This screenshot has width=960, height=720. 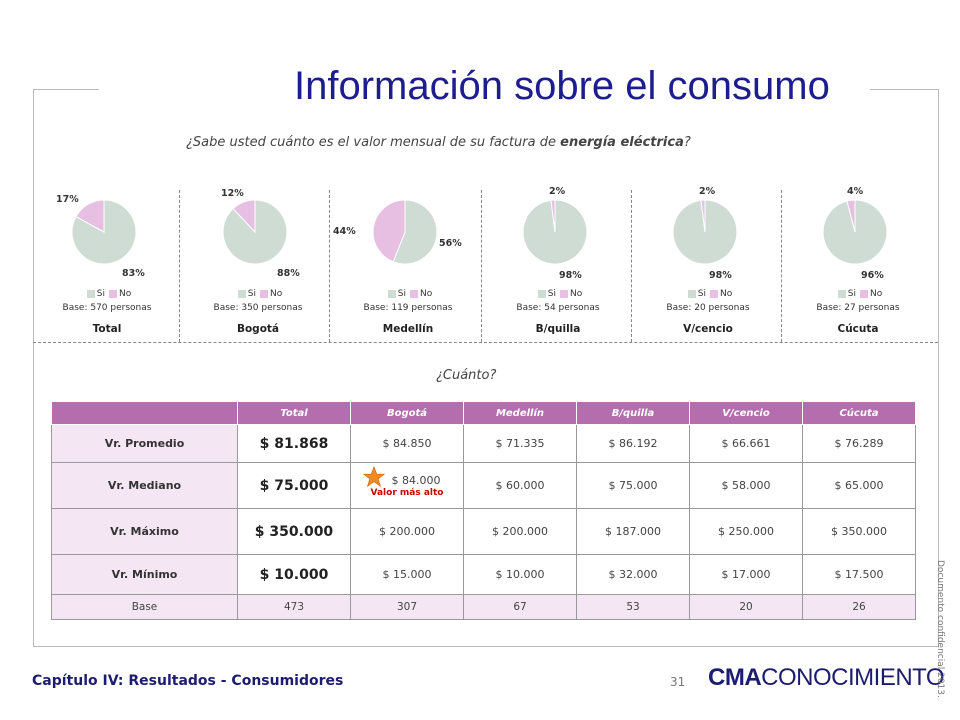 What do you see at coordinates (374, 477) in the screenshot?
I see `star-icon` at bounding box center [374, 477].